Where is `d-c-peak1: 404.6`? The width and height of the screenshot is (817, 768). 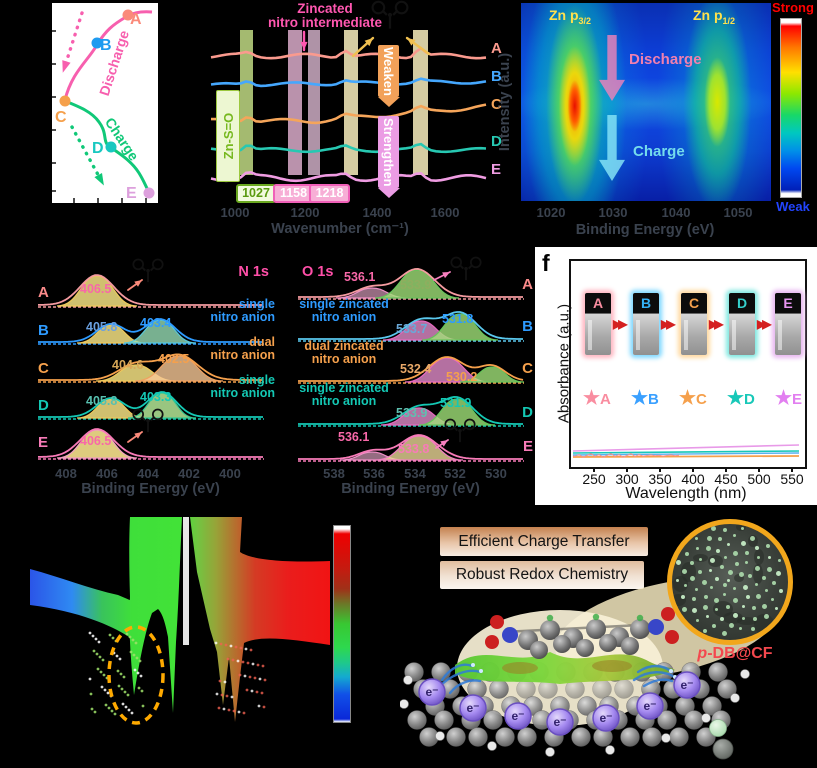 d-c-peak1: 404.6 is located at coordinates (128, 365).